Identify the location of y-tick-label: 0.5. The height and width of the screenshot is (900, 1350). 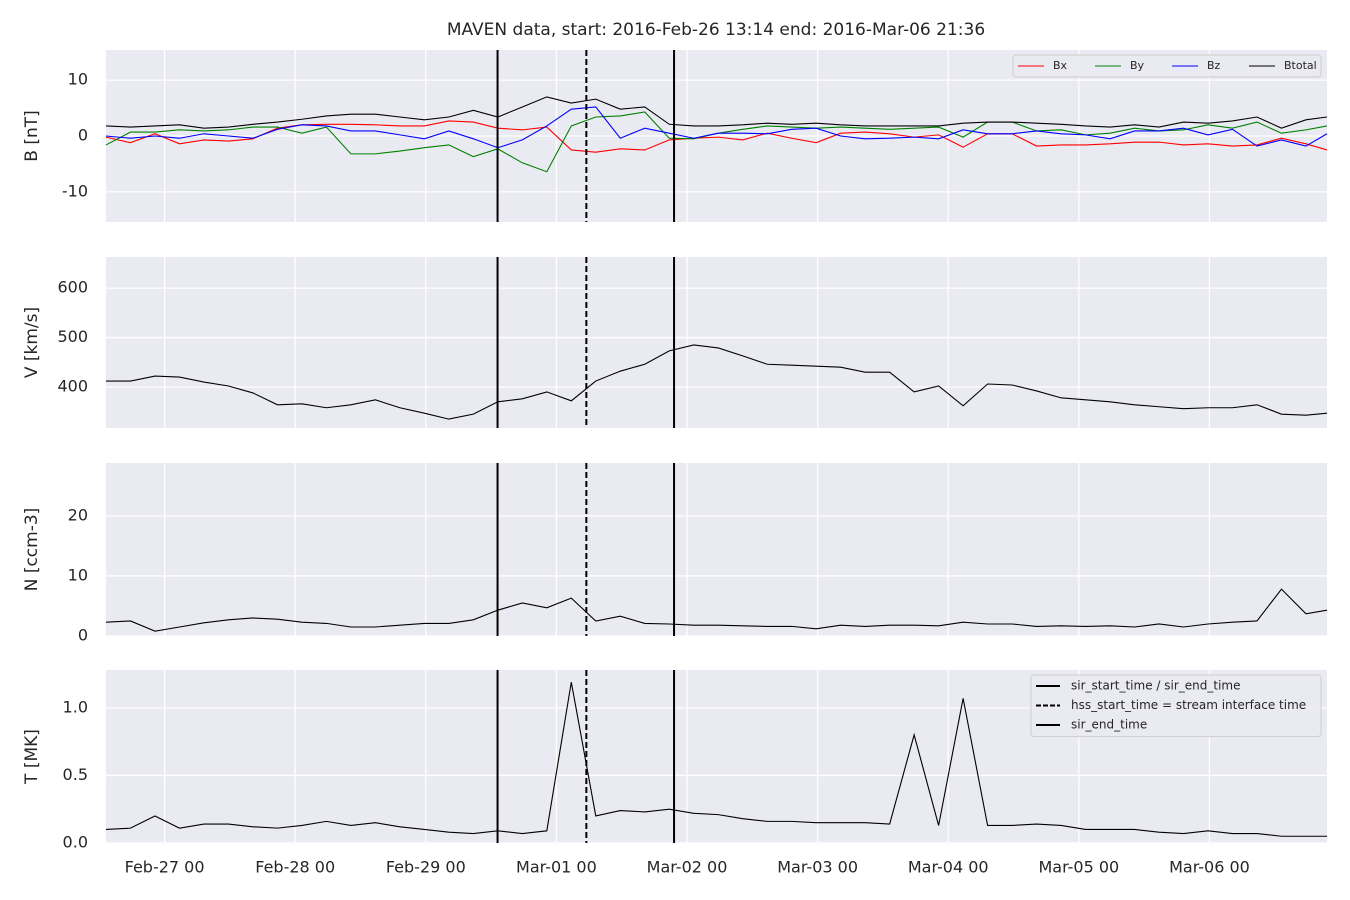
(75, 774).